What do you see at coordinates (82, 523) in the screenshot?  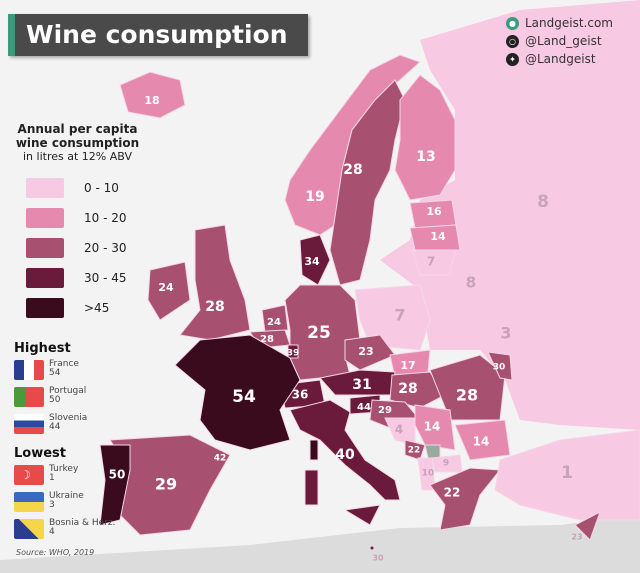 I see `country-name: Bosnia & Herz.` at bounding box center [82, 523].